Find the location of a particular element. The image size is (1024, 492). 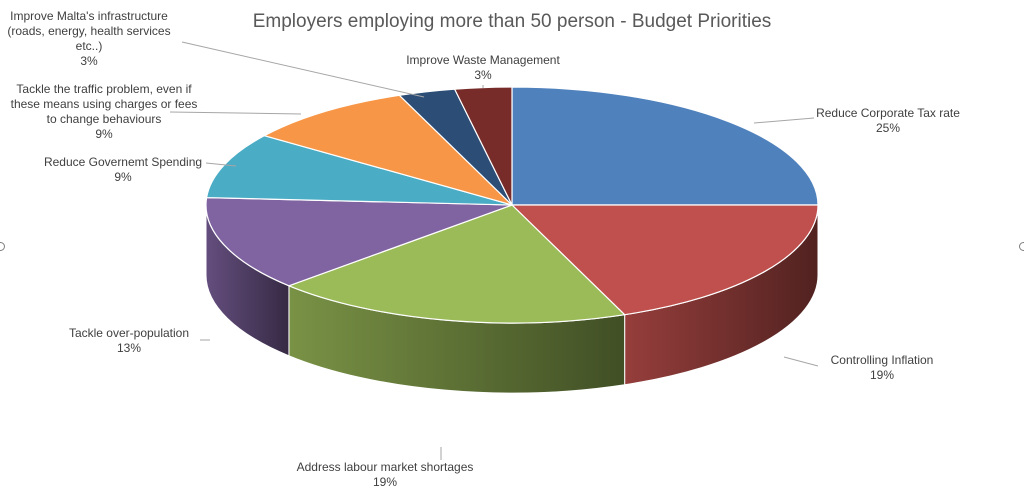

data-label-waste-management: Improve Waste Management 3% is located at coordinates (483, 68).